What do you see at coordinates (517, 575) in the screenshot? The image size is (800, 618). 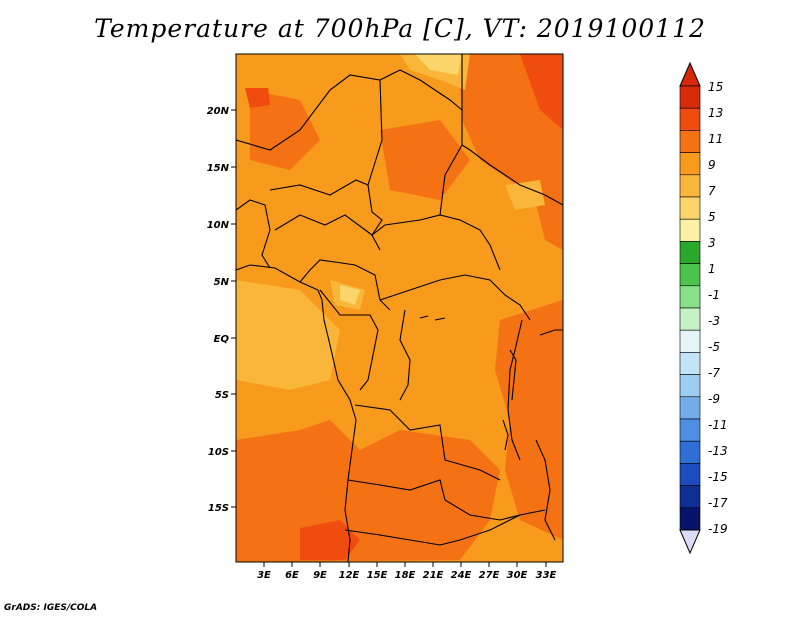 I see `lon-label: 30E` at bounding box center [517, 575].